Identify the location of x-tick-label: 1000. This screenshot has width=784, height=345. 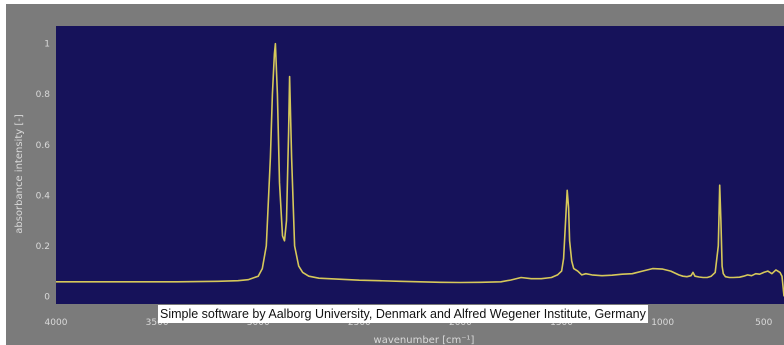
(662, 323).